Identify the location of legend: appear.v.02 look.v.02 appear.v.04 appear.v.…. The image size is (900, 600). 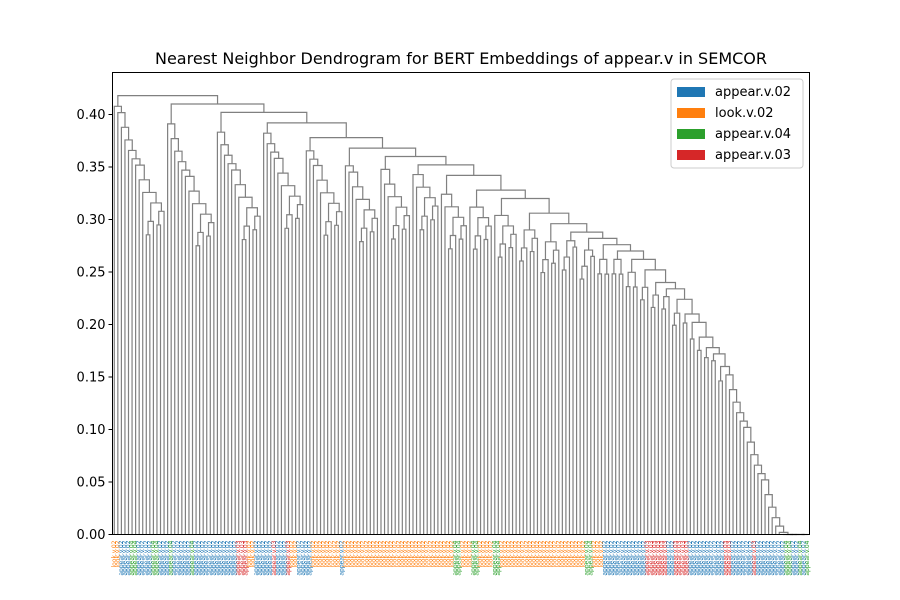
(737, 123).